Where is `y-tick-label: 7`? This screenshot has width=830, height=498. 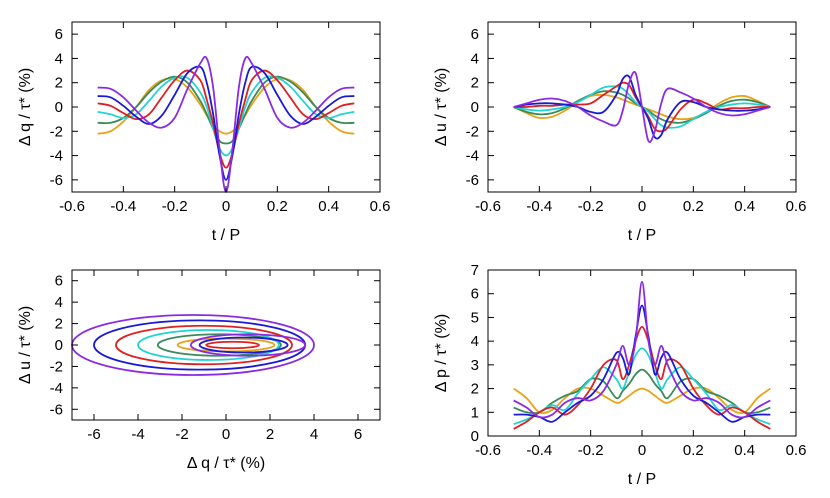
y-tick-label: 7 is located at coordinates (475, 270).